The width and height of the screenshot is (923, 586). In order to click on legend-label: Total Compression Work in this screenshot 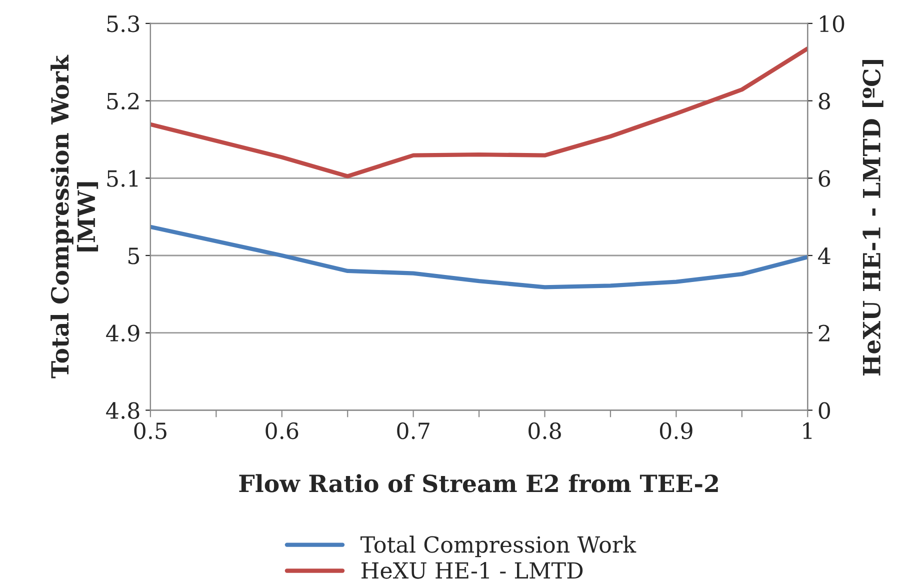, I will do `click(498, 547)`.